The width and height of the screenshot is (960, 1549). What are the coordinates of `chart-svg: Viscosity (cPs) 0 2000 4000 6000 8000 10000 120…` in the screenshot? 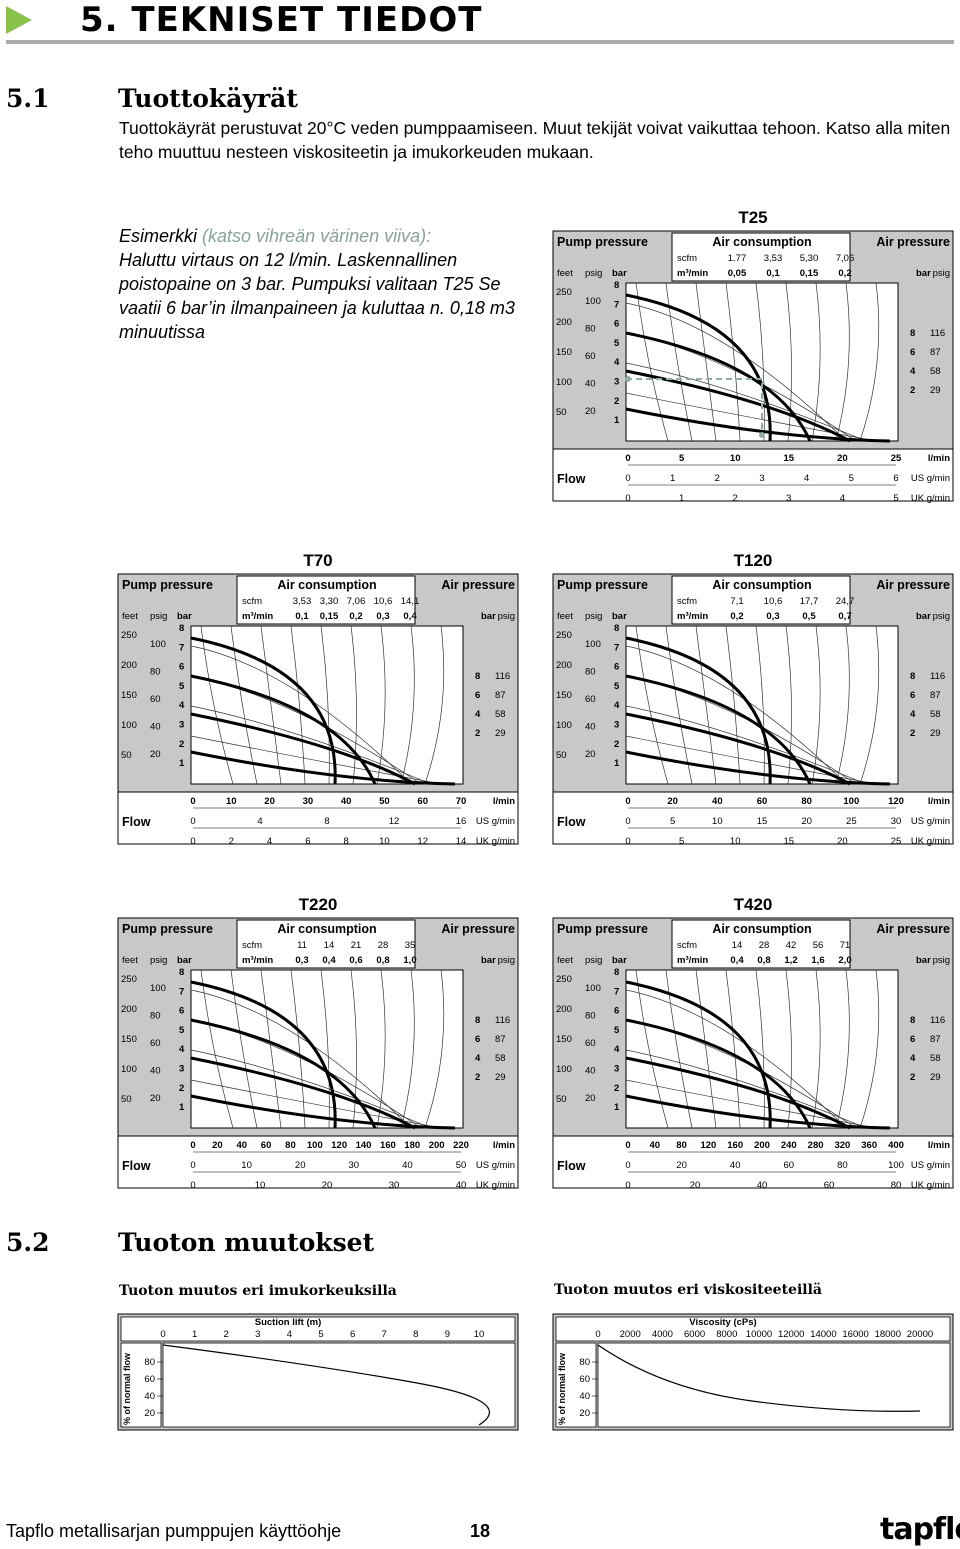 It's located at (753, 1372).